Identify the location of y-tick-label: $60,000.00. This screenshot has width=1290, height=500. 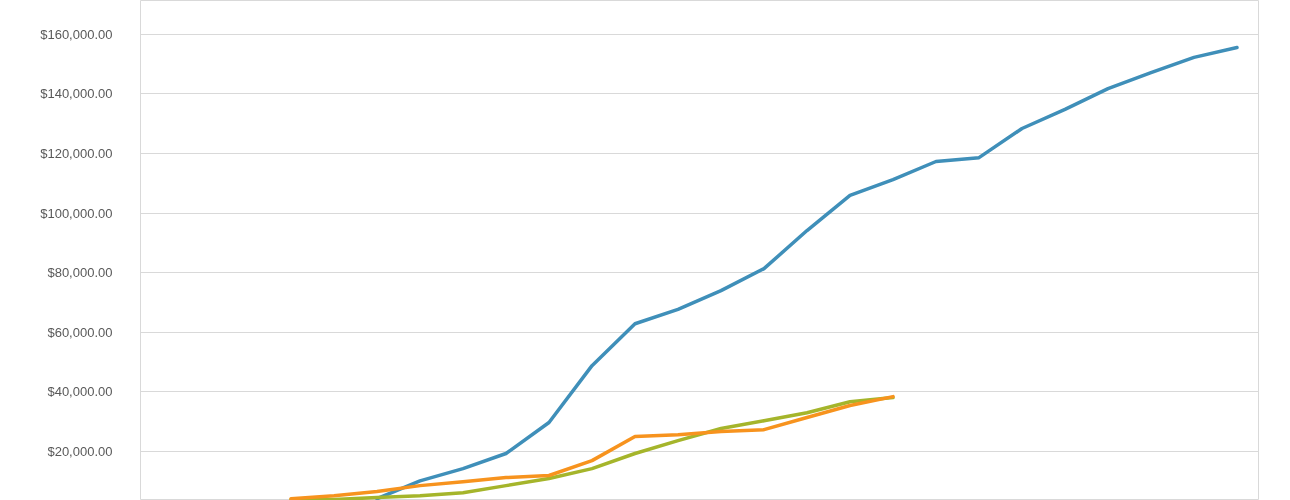
(80, 332).